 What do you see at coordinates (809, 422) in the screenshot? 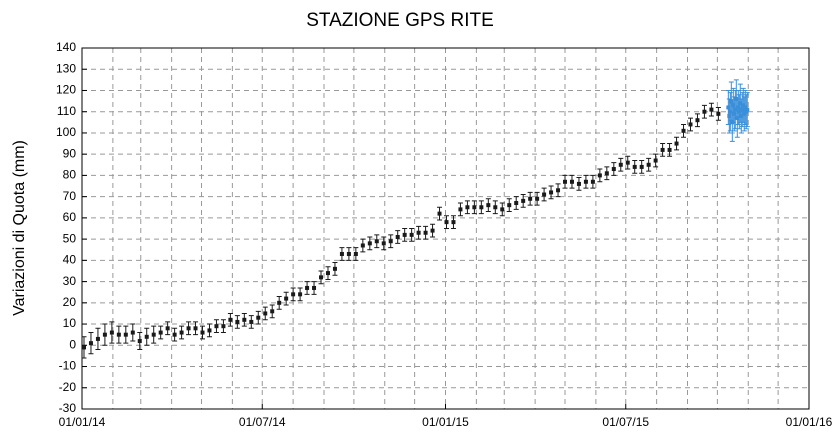
I see `x-tick-label: 01/01/16` at bounding box center [809, 422].